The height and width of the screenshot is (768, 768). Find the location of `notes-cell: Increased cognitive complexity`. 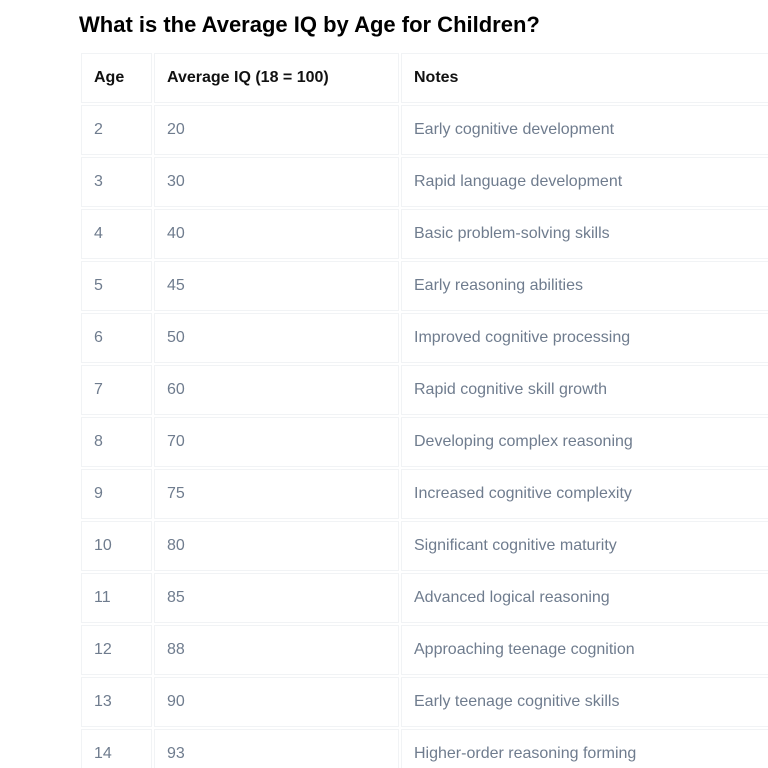

notes-cell: Increased cognitive complexity is located at coordinates (584, 494).